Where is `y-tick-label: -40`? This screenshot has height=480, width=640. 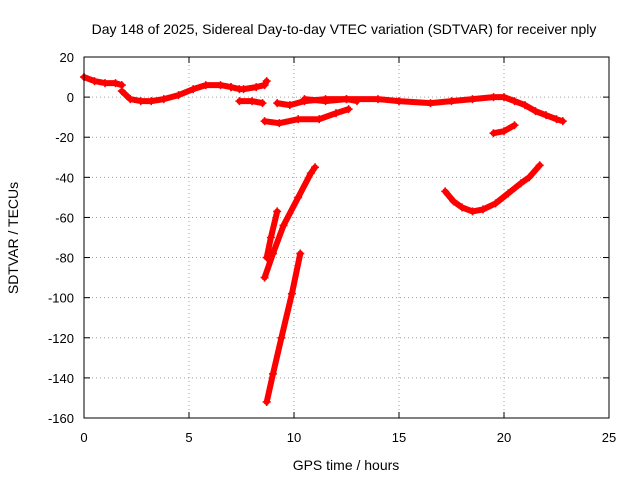 y-tick-label: -40 is located at coordinates (64, 177).